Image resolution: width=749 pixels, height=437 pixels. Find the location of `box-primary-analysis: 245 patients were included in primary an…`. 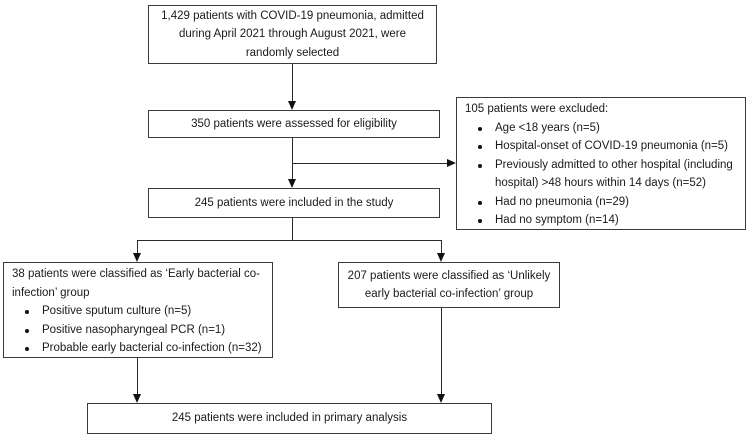

box-primary-analysis: 245 patients were included in primary an… is located at coordinates (289, 418).